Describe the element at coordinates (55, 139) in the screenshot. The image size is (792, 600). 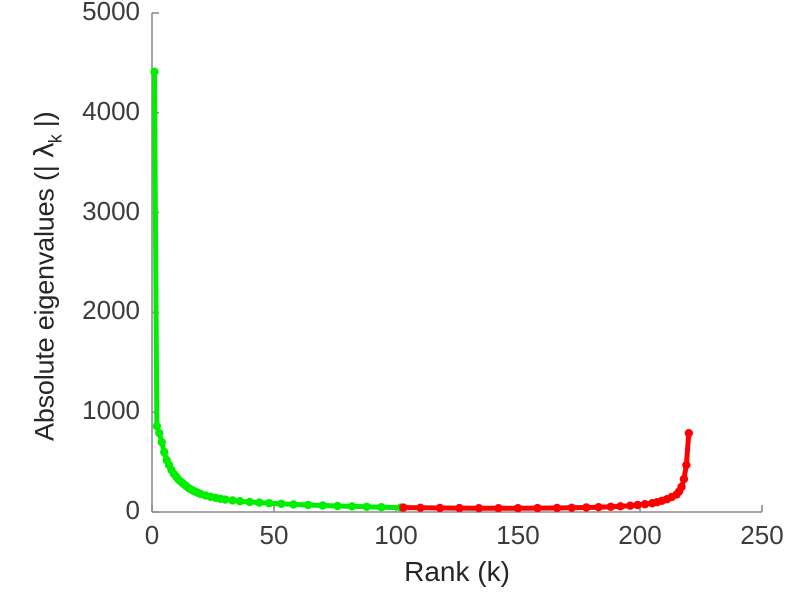
I see `lambda-subscript: k` at that location.